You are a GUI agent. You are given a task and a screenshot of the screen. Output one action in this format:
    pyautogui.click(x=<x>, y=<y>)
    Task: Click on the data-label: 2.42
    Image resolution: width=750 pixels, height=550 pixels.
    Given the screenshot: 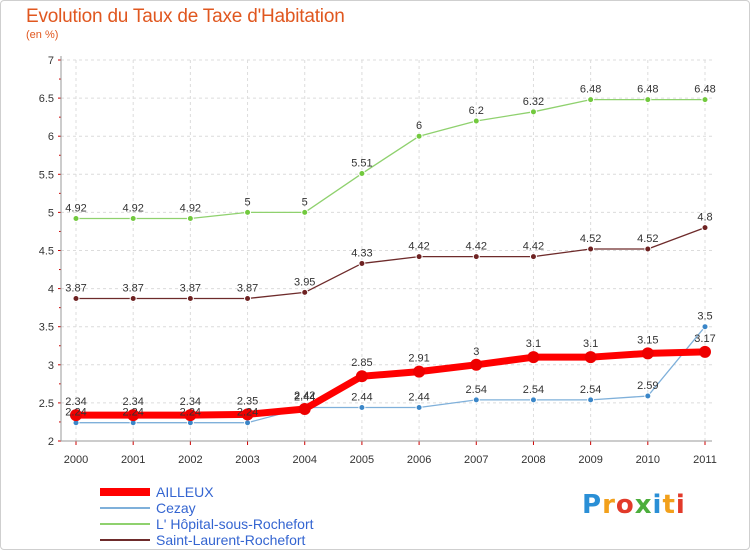 What is the action you would take?
    pyautogui.click(x=304, y=396)
    